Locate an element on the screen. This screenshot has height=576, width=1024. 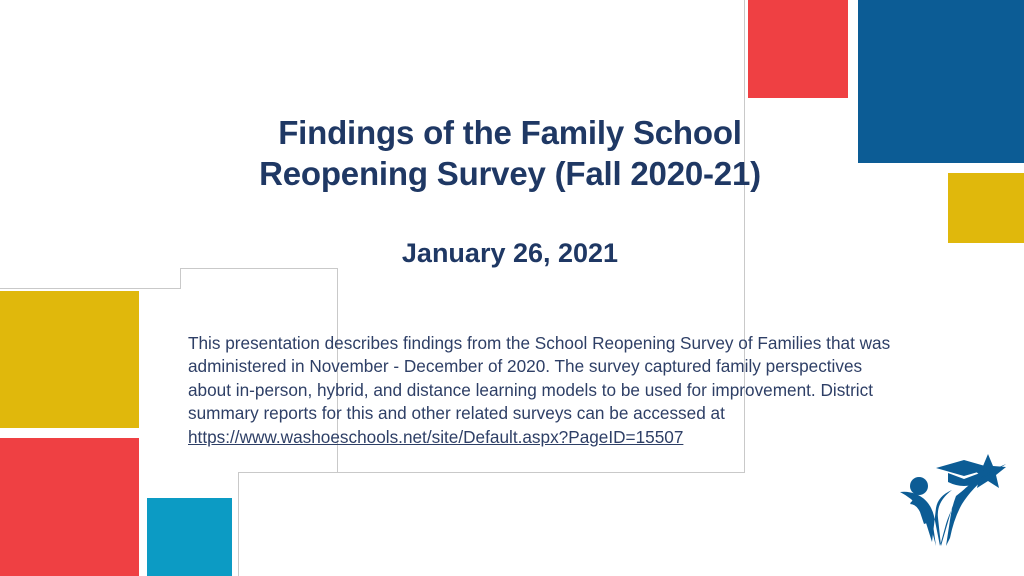
title-line-2: Reopening Survey (Fall 2020-21) is located at coordinates (510, 173).